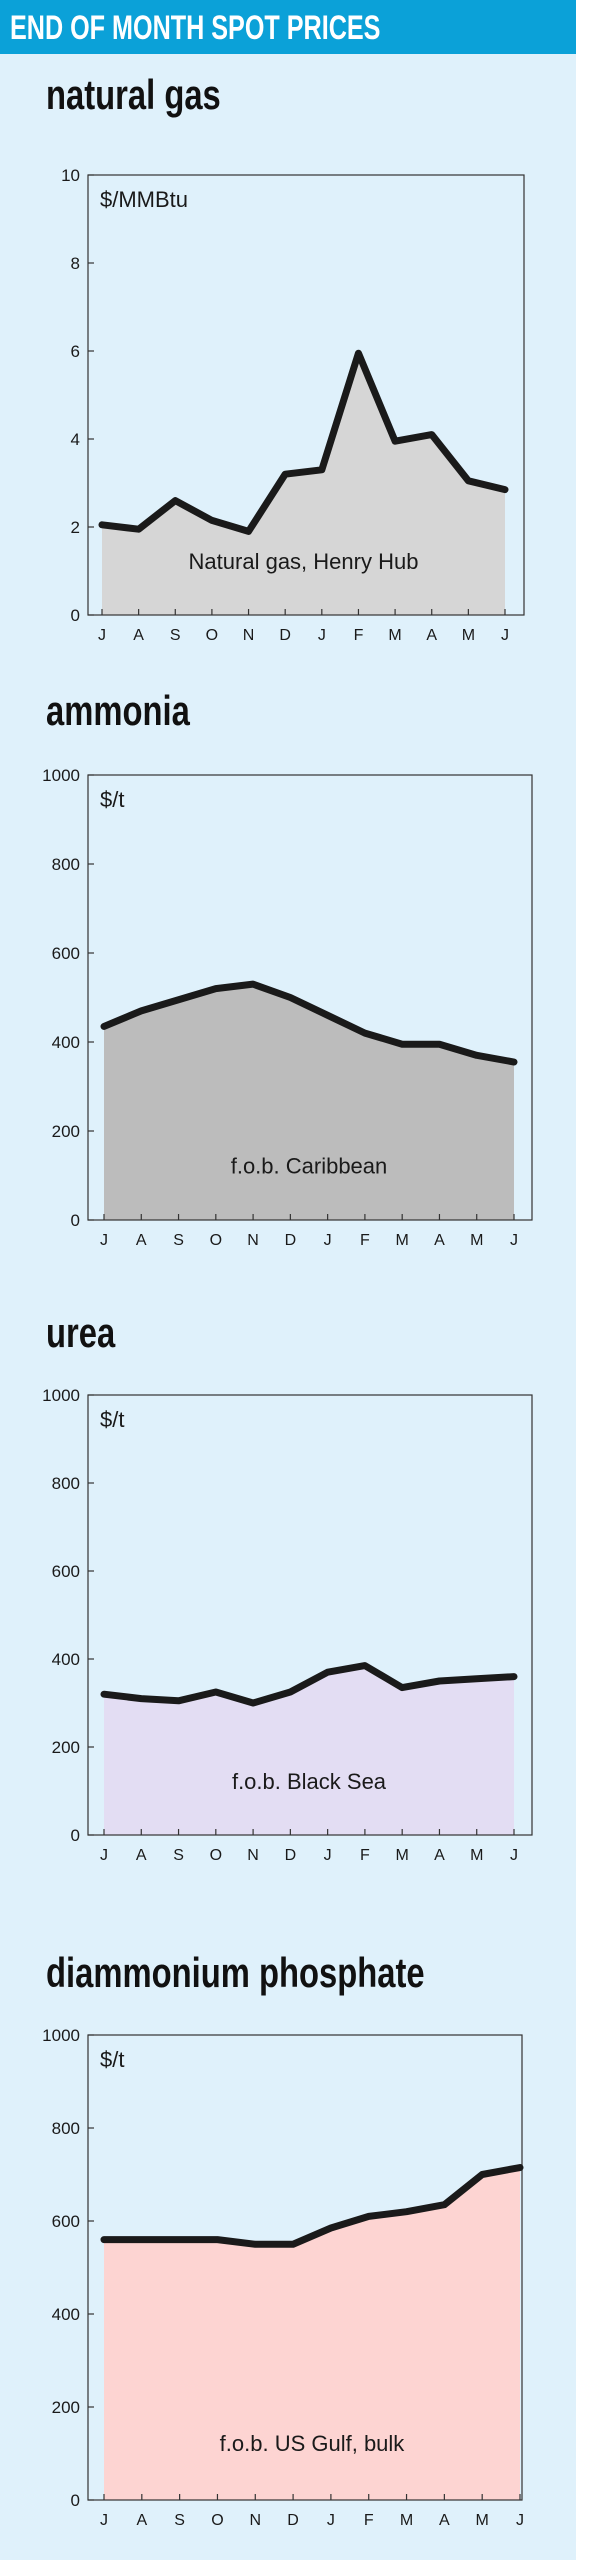  I want to click on y-tick-label: 4, so click(75, 439).